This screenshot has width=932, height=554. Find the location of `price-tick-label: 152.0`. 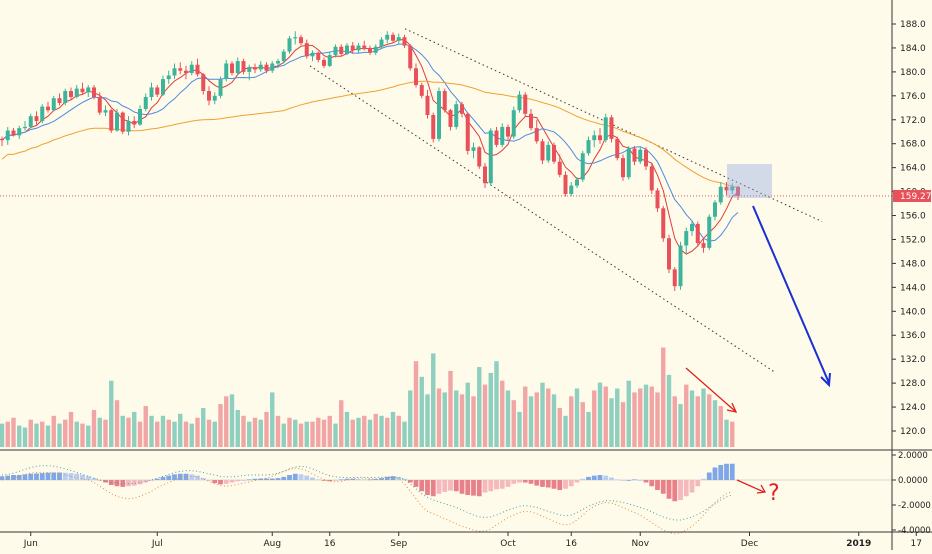

price-tick-label: 152.0 is located at coordinates (913, 240).